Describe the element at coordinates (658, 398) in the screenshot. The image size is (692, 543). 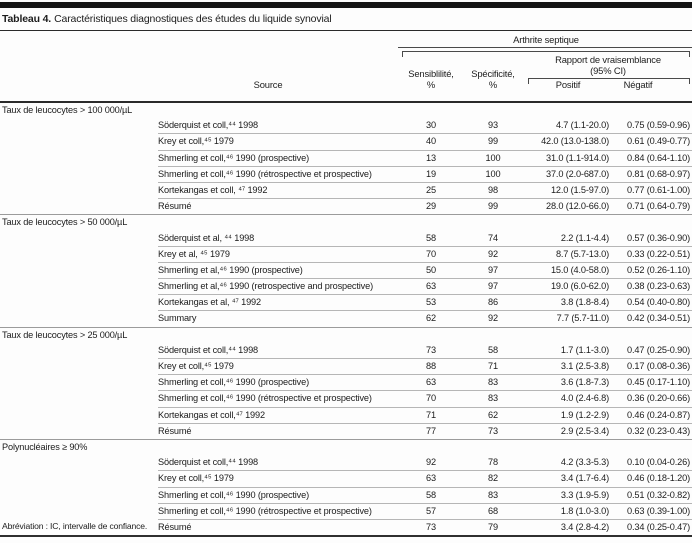
I see `row-lr-negative: 0.36 (0.20-0.66)` at that location.